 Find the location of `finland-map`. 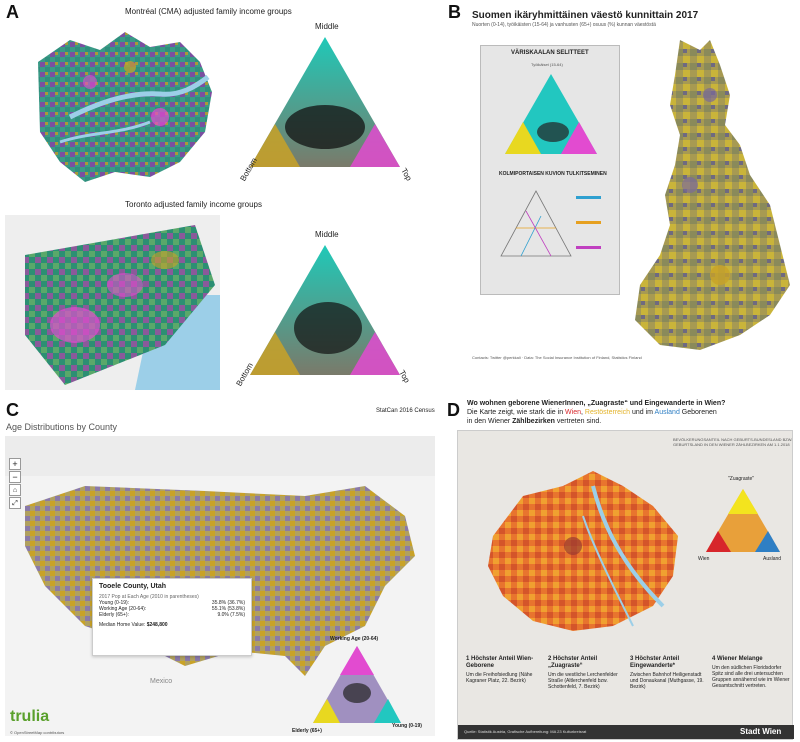

finland-map is located at coordinates (707, 200).